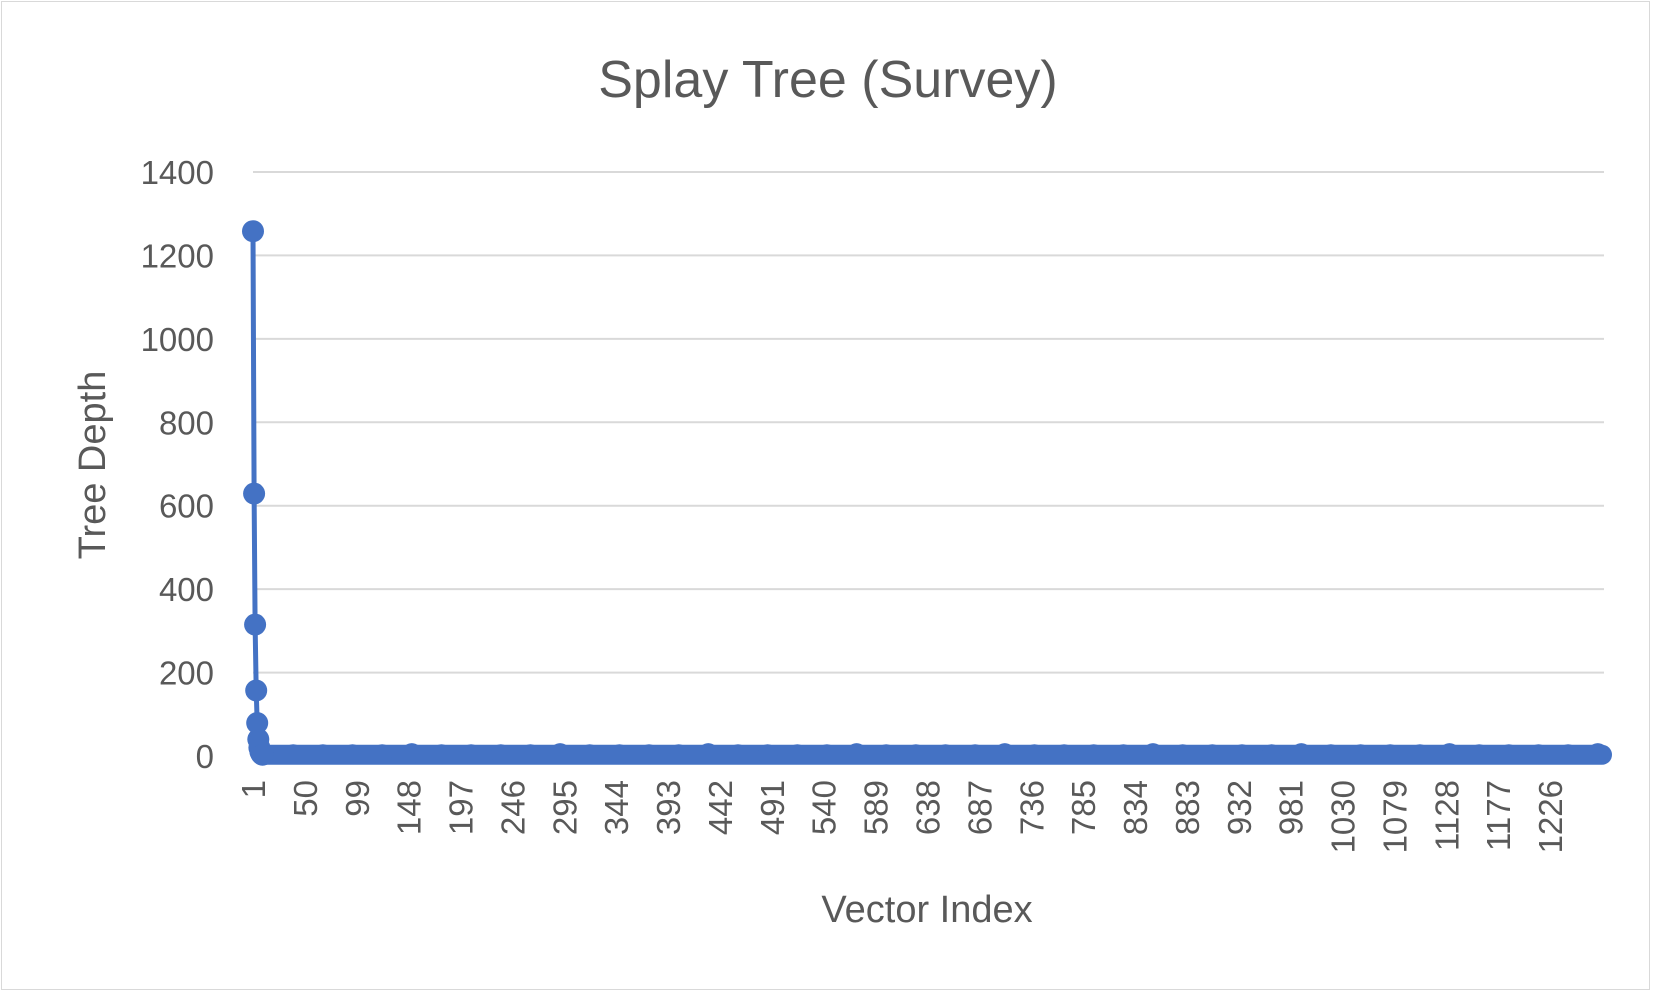 This screenshot has width=1653, height=995. Describe the element at coordinates (305, 798) in the screenshot. I see `x-tick-label: 50` at that location.